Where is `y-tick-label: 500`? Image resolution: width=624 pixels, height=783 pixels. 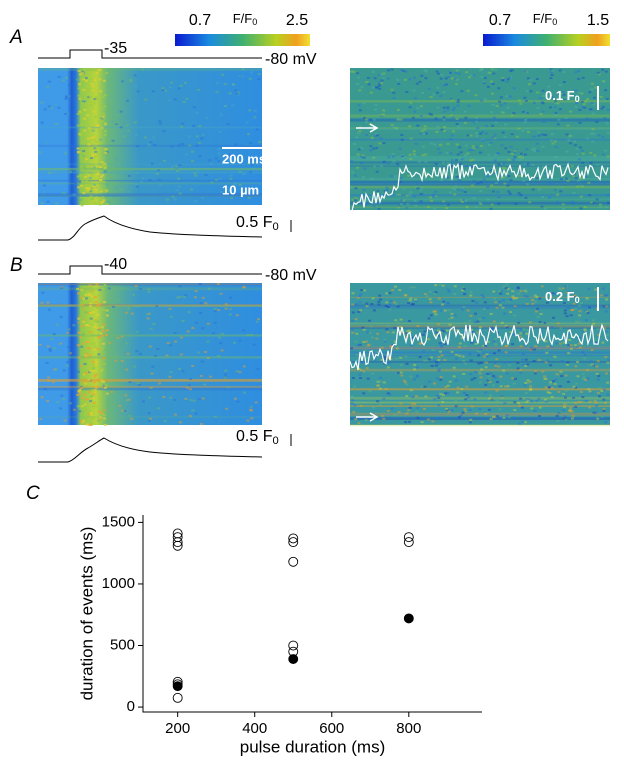
y-tick-label: 500 is located at coordinates (122, 644).